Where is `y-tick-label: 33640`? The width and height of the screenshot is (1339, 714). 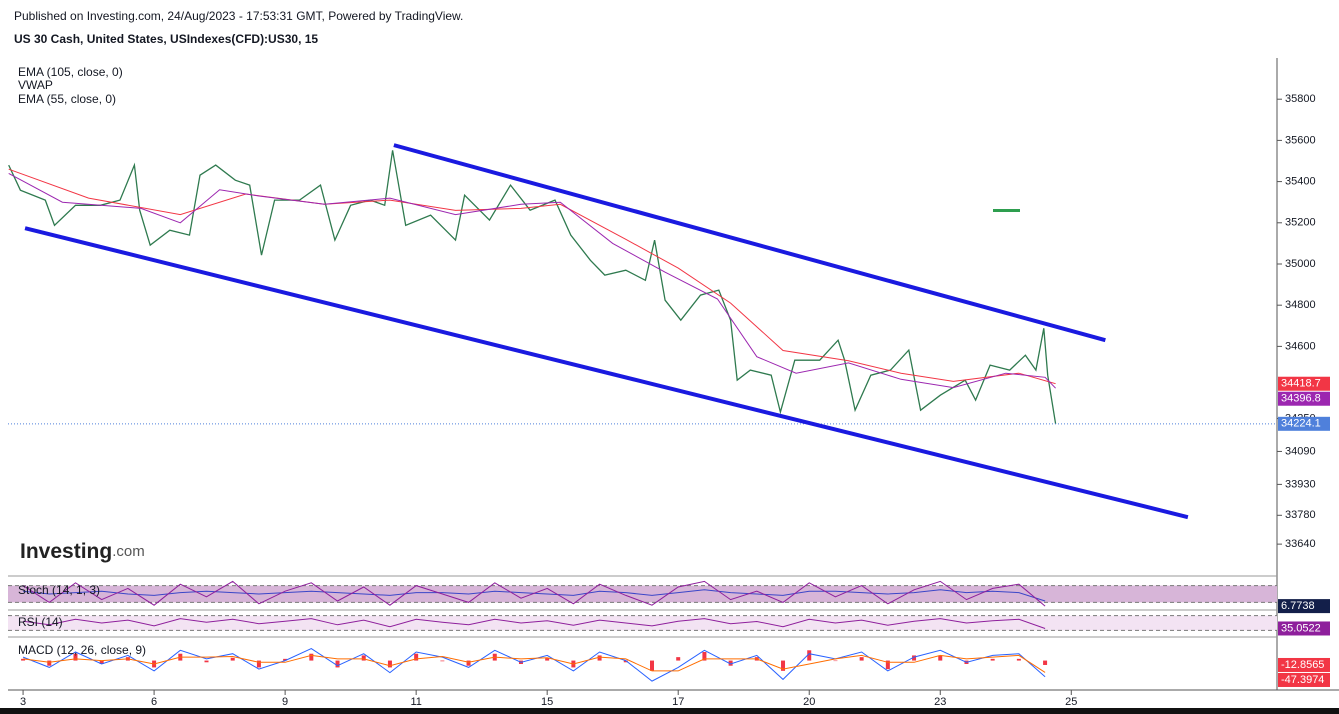 y-tick-label: 33640 is located at coordinates (1300, 544).